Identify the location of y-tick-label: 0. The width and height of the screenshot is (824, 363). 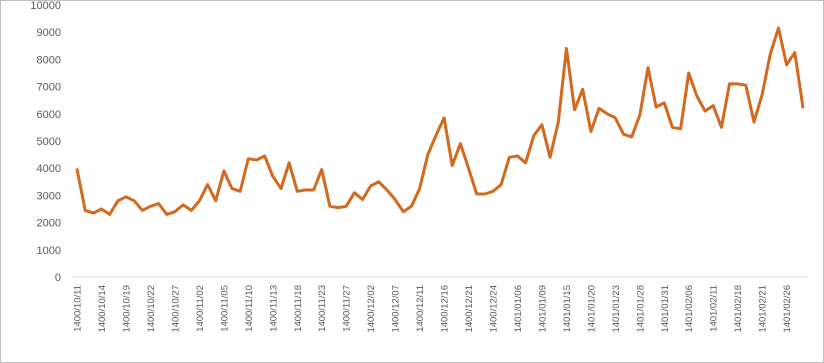
(58, 278).